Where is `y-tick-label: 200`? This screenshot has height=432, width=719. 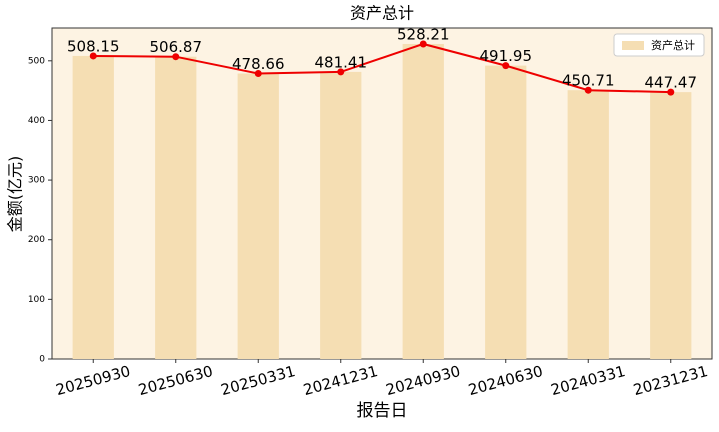
y-tick-label: 200 is located at coordinates (36, 240).